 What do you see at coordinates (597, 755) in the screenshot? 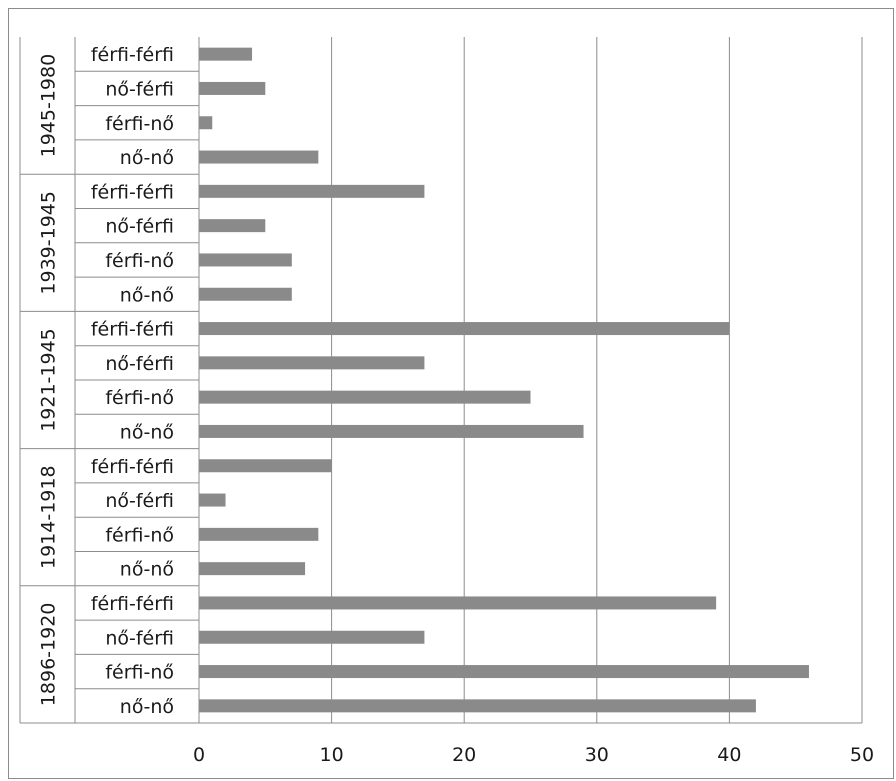
I see `x-tick-label: 30` at bounding box center [597, 755].